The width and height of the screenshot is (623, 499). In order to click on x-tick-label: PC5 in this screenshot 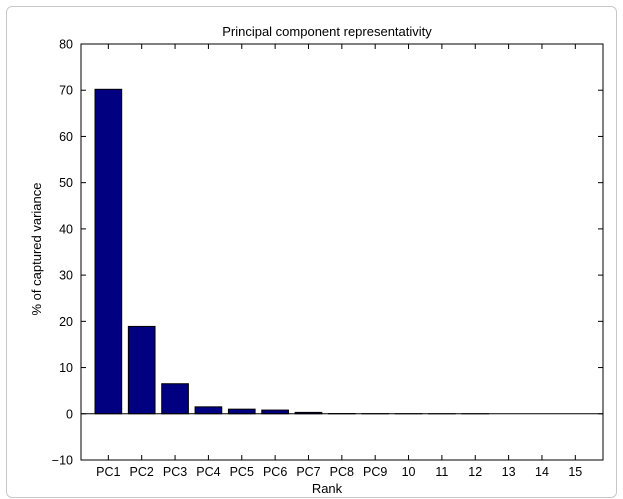, I will do `click(242, 472)`.